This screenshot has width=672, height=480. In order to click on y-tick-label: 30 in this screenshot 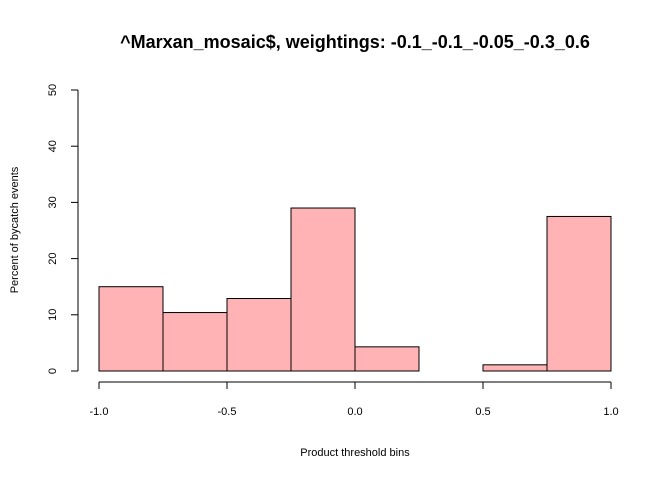, I will do `click(53, 202)`.